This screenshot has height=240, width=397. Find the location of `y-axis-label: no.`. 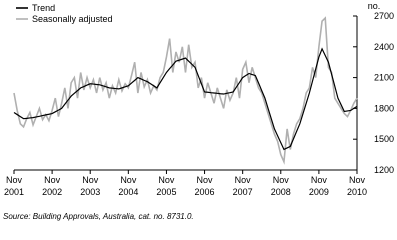

y-axis-label: no. is located at coordinates (374, 6).